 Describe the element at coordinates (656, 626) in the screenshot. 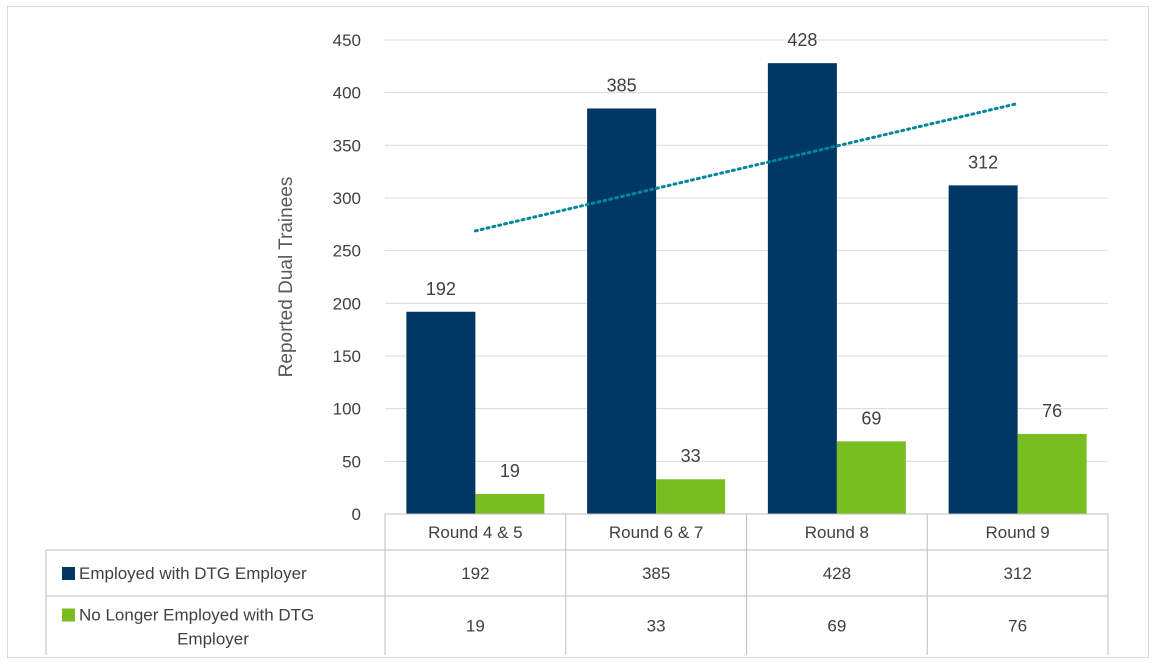

I see `table-cell: 33` at that location.